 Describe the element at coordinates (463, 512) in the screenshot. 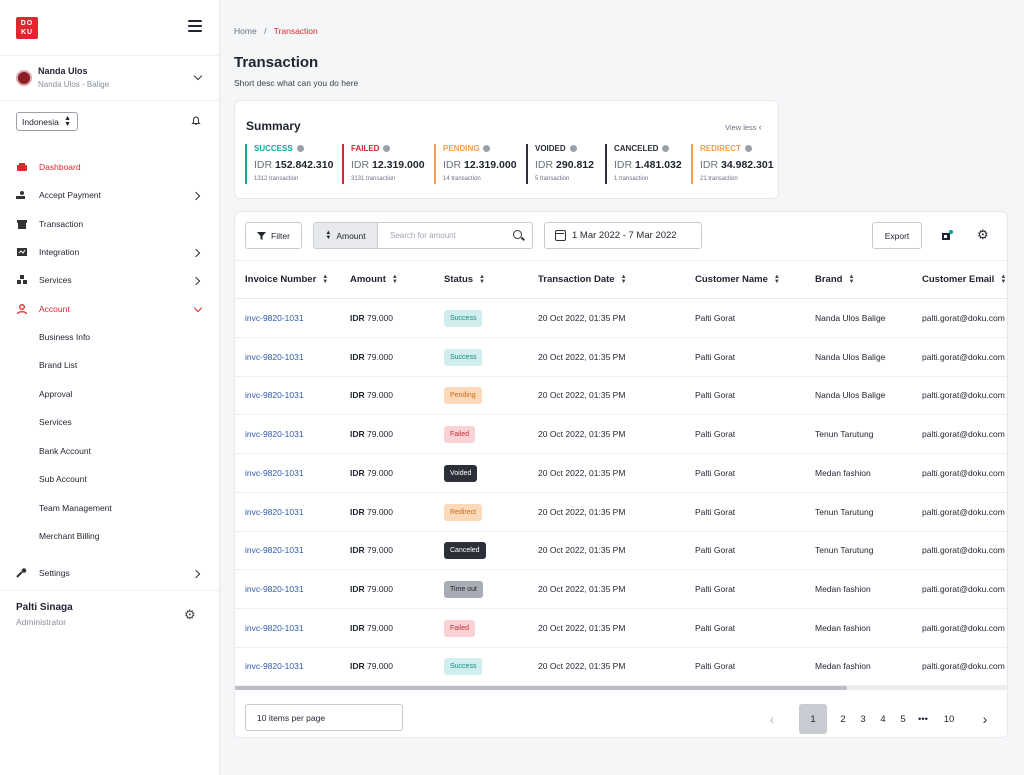

I see `status-badge: Redirect` at that location.